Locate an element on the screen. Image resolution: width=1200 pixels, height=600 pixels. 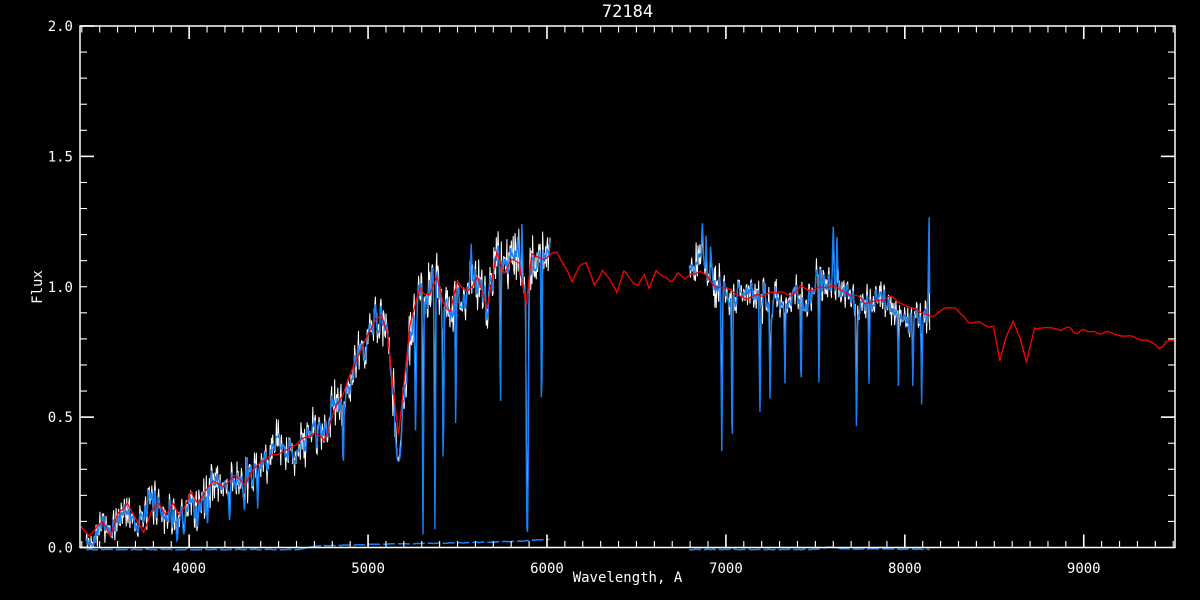
y-tick-label: 2.0 is located at coordinates (60, 27).